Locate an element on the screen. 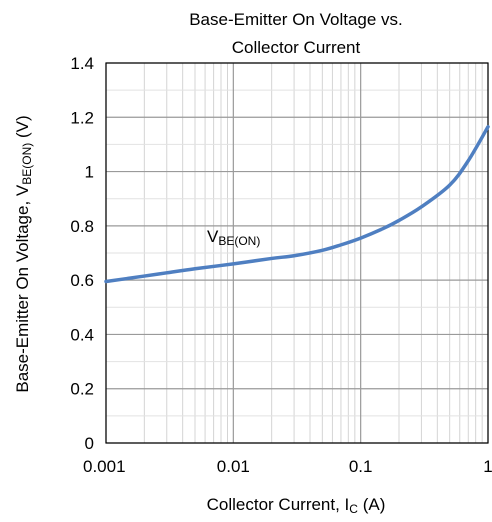 The height and width of the screenshot is (522, 492). x-tick-label: 0.01 is located at coordinates (233, 466).